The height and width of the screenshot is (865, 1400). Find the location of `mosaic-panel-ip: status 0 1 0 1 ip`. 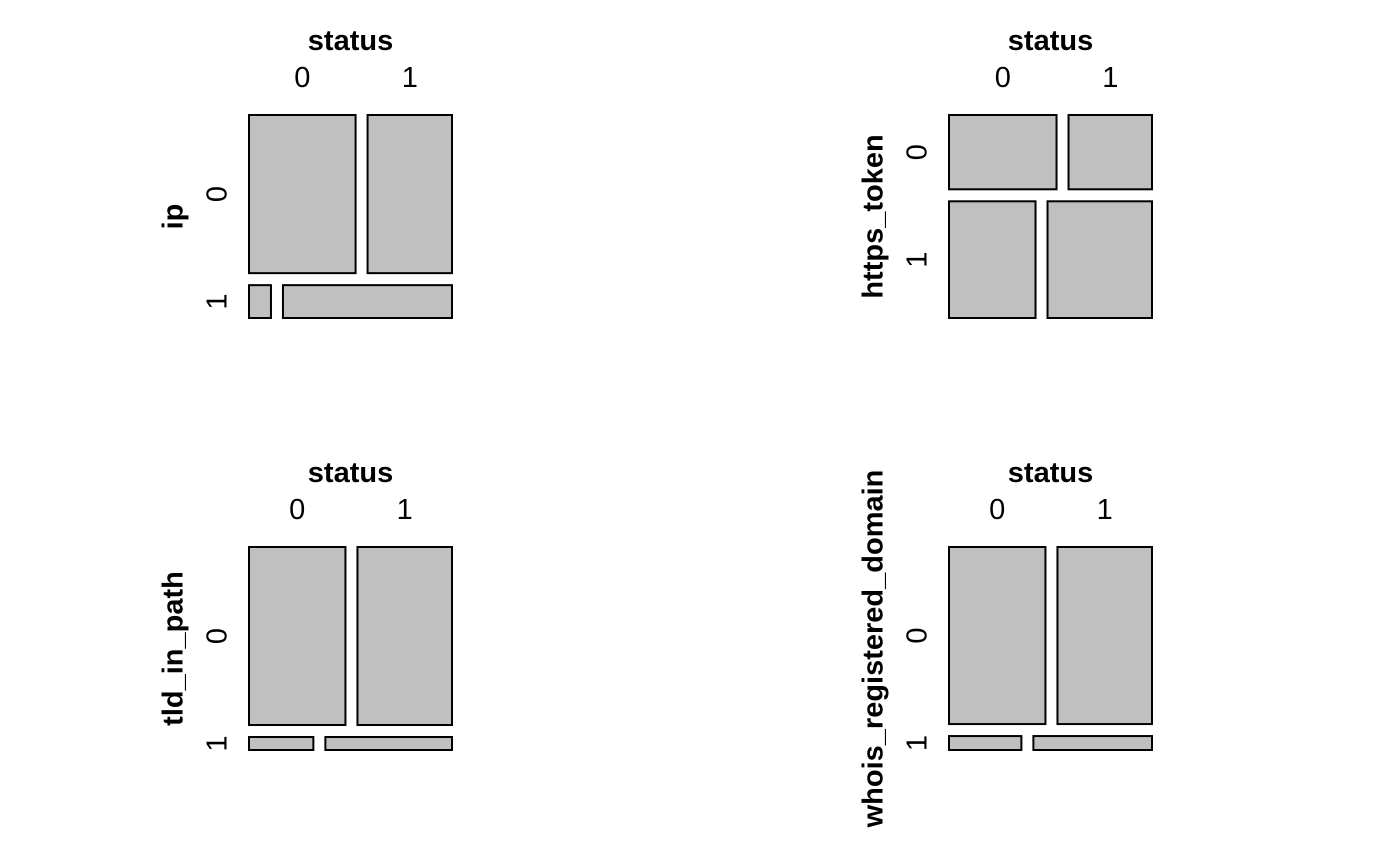

mosaic-panel-ip: status 0 1 0 1 ip is located at coordinates (305, 172).